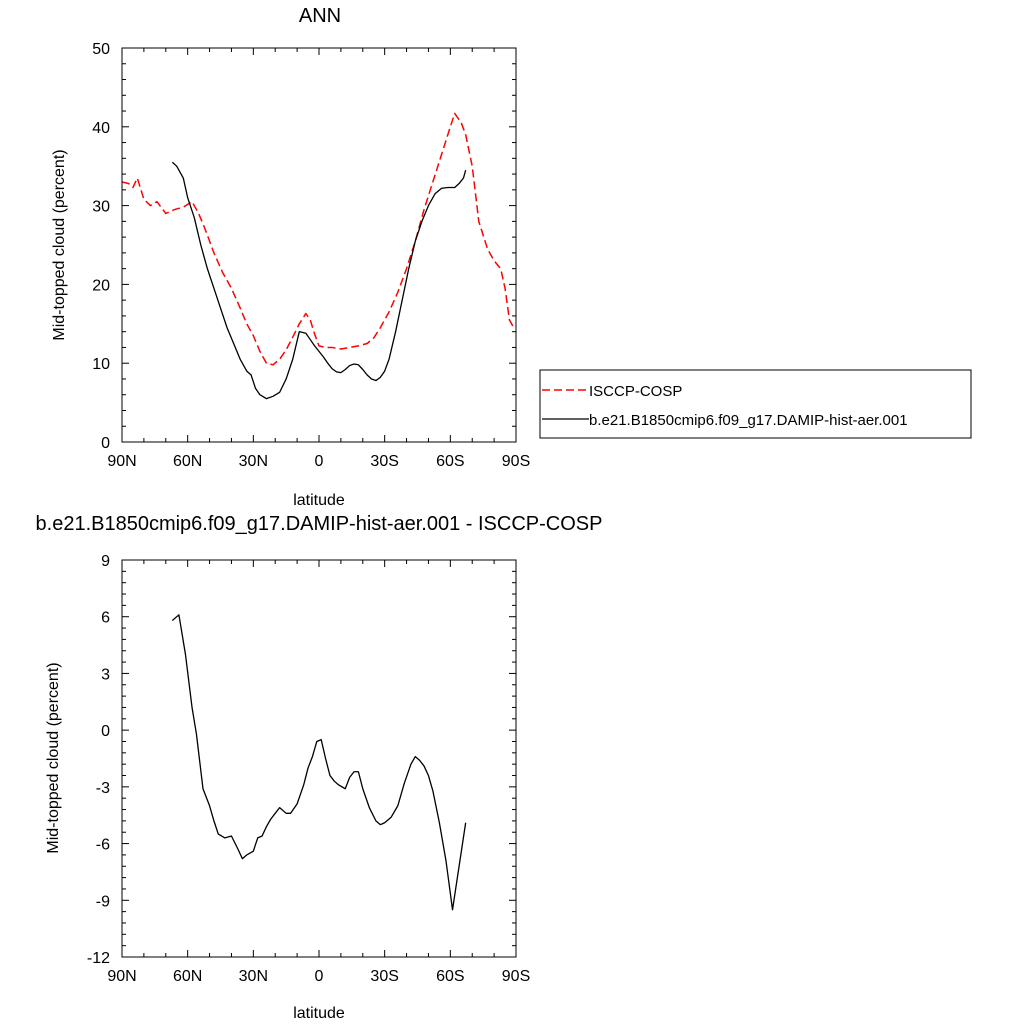  I want to click on legend-box, so click(755, 404).